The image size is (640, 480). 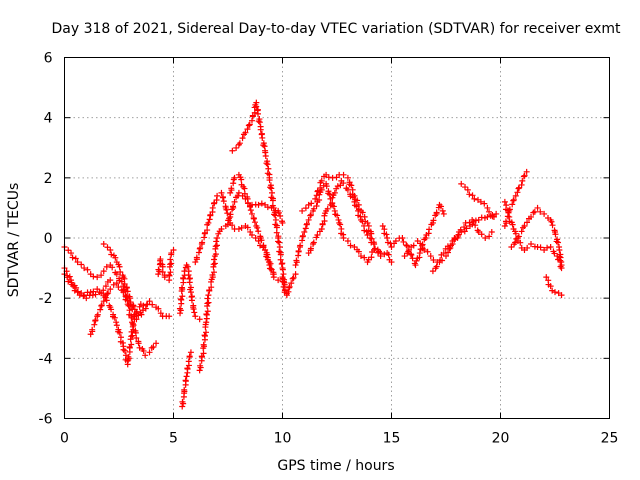 What do you see at coordinates (501, 439) in the screenshot?
I see `x-tick-label: 20` at bounding box center [501, 439].